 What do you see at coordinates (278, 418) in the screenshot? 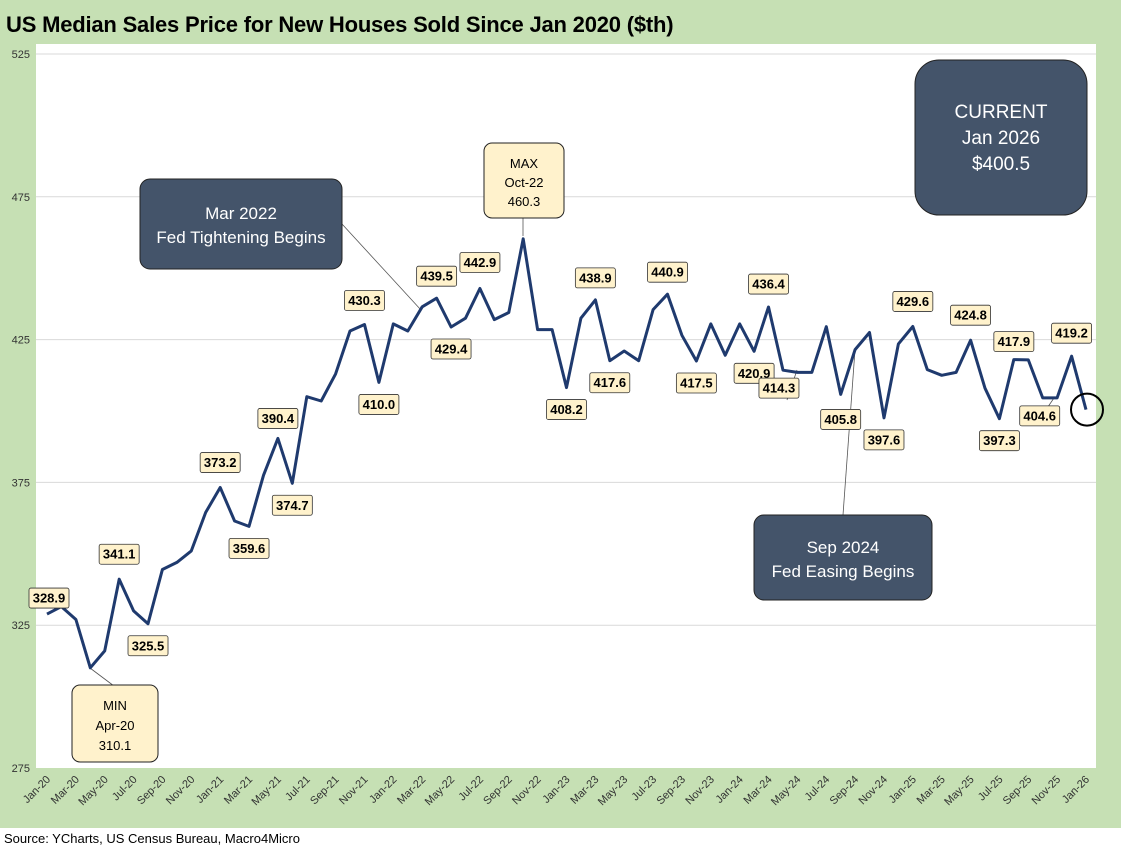
I see `data-label: 390.4` at bounding box center [278, 418].